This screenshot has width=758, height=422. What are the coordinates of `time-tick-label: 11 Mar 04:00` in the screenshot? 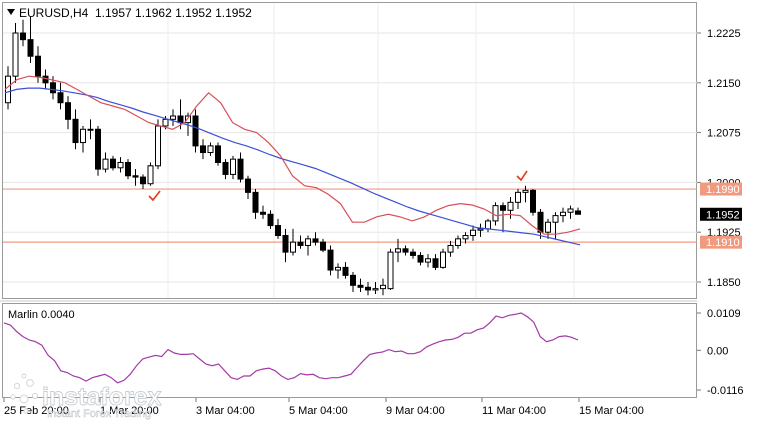 It's located at (514, 411).